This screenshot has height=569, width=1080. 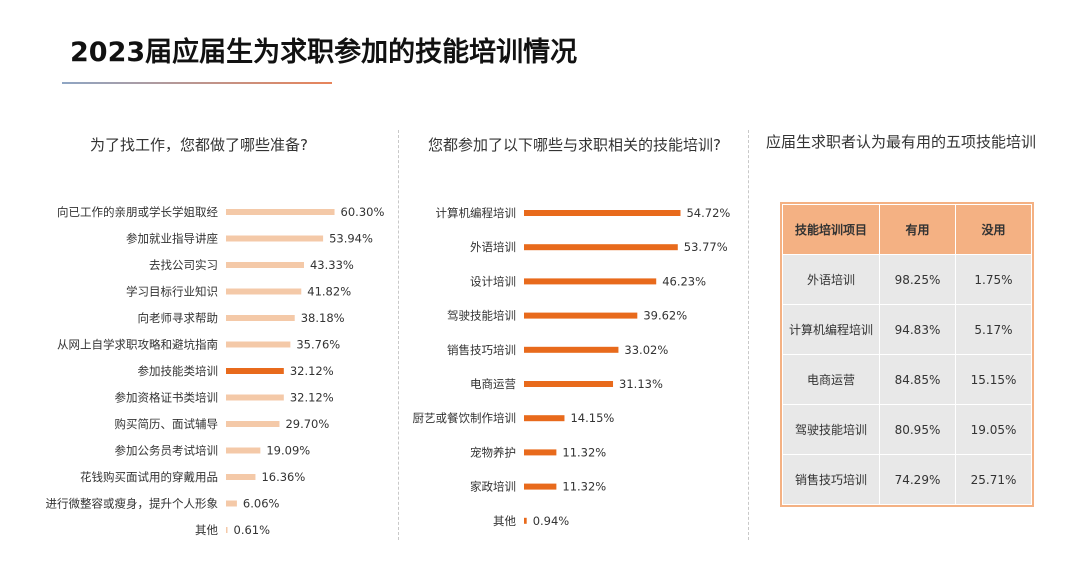 What do you see at coordinates (132, 504) in the screenshot?
I see `category-label: 进行微整容或瘦身，提升个人形象` at bounding box center [132, 504].